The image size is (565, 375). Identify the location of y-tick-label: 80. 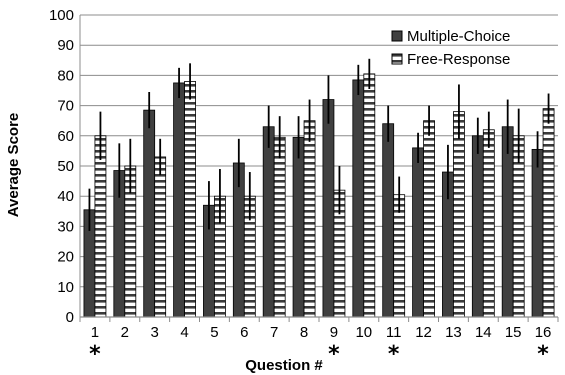
(65, 75).